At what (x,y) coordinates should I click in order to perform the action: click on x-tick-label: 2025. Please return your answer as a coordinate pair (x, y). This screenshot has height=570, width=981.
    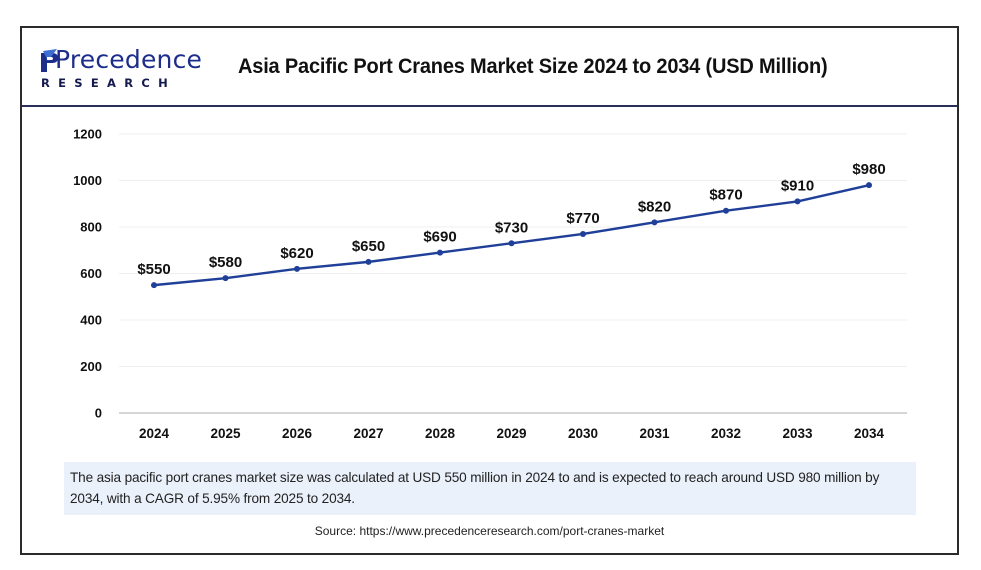
    Looking at the image, I should click on (225, 433).